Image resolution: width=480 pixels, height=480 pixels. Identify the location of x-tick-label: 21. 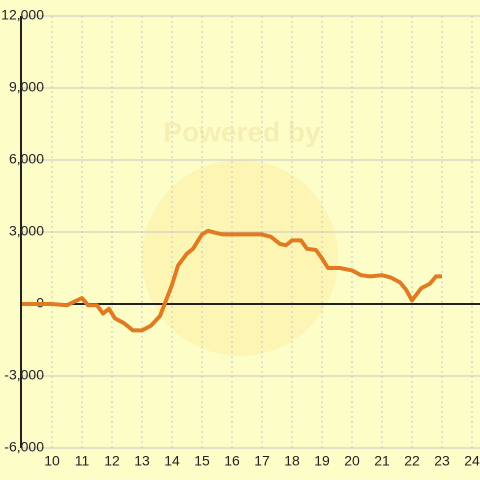
(382, 461).